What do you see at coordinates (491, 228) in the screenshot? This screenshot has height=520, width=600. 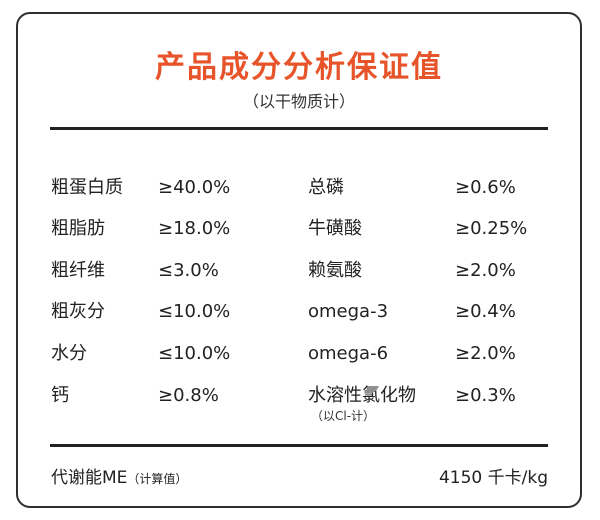 I see `nutrient-value: ≥0.25%` at bounding box center [491, 228].